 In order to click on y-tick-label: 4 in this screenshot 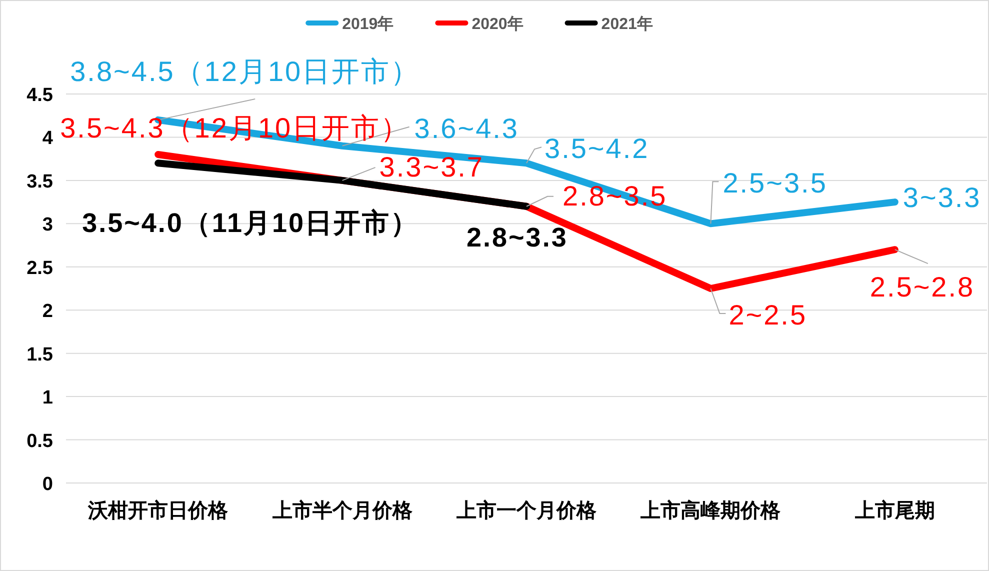, I will do `click(48, 139)`.